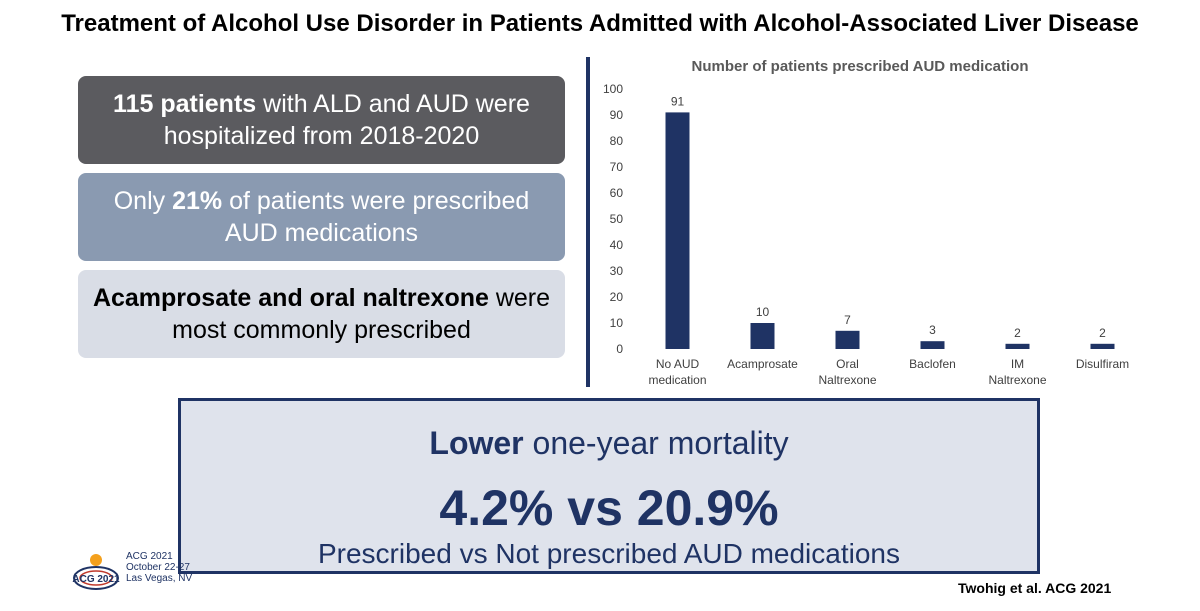  Describe the element at coordinates (96, 572) in the screenshot. I see `acg-logo-icon: ACG 2021` at that location.